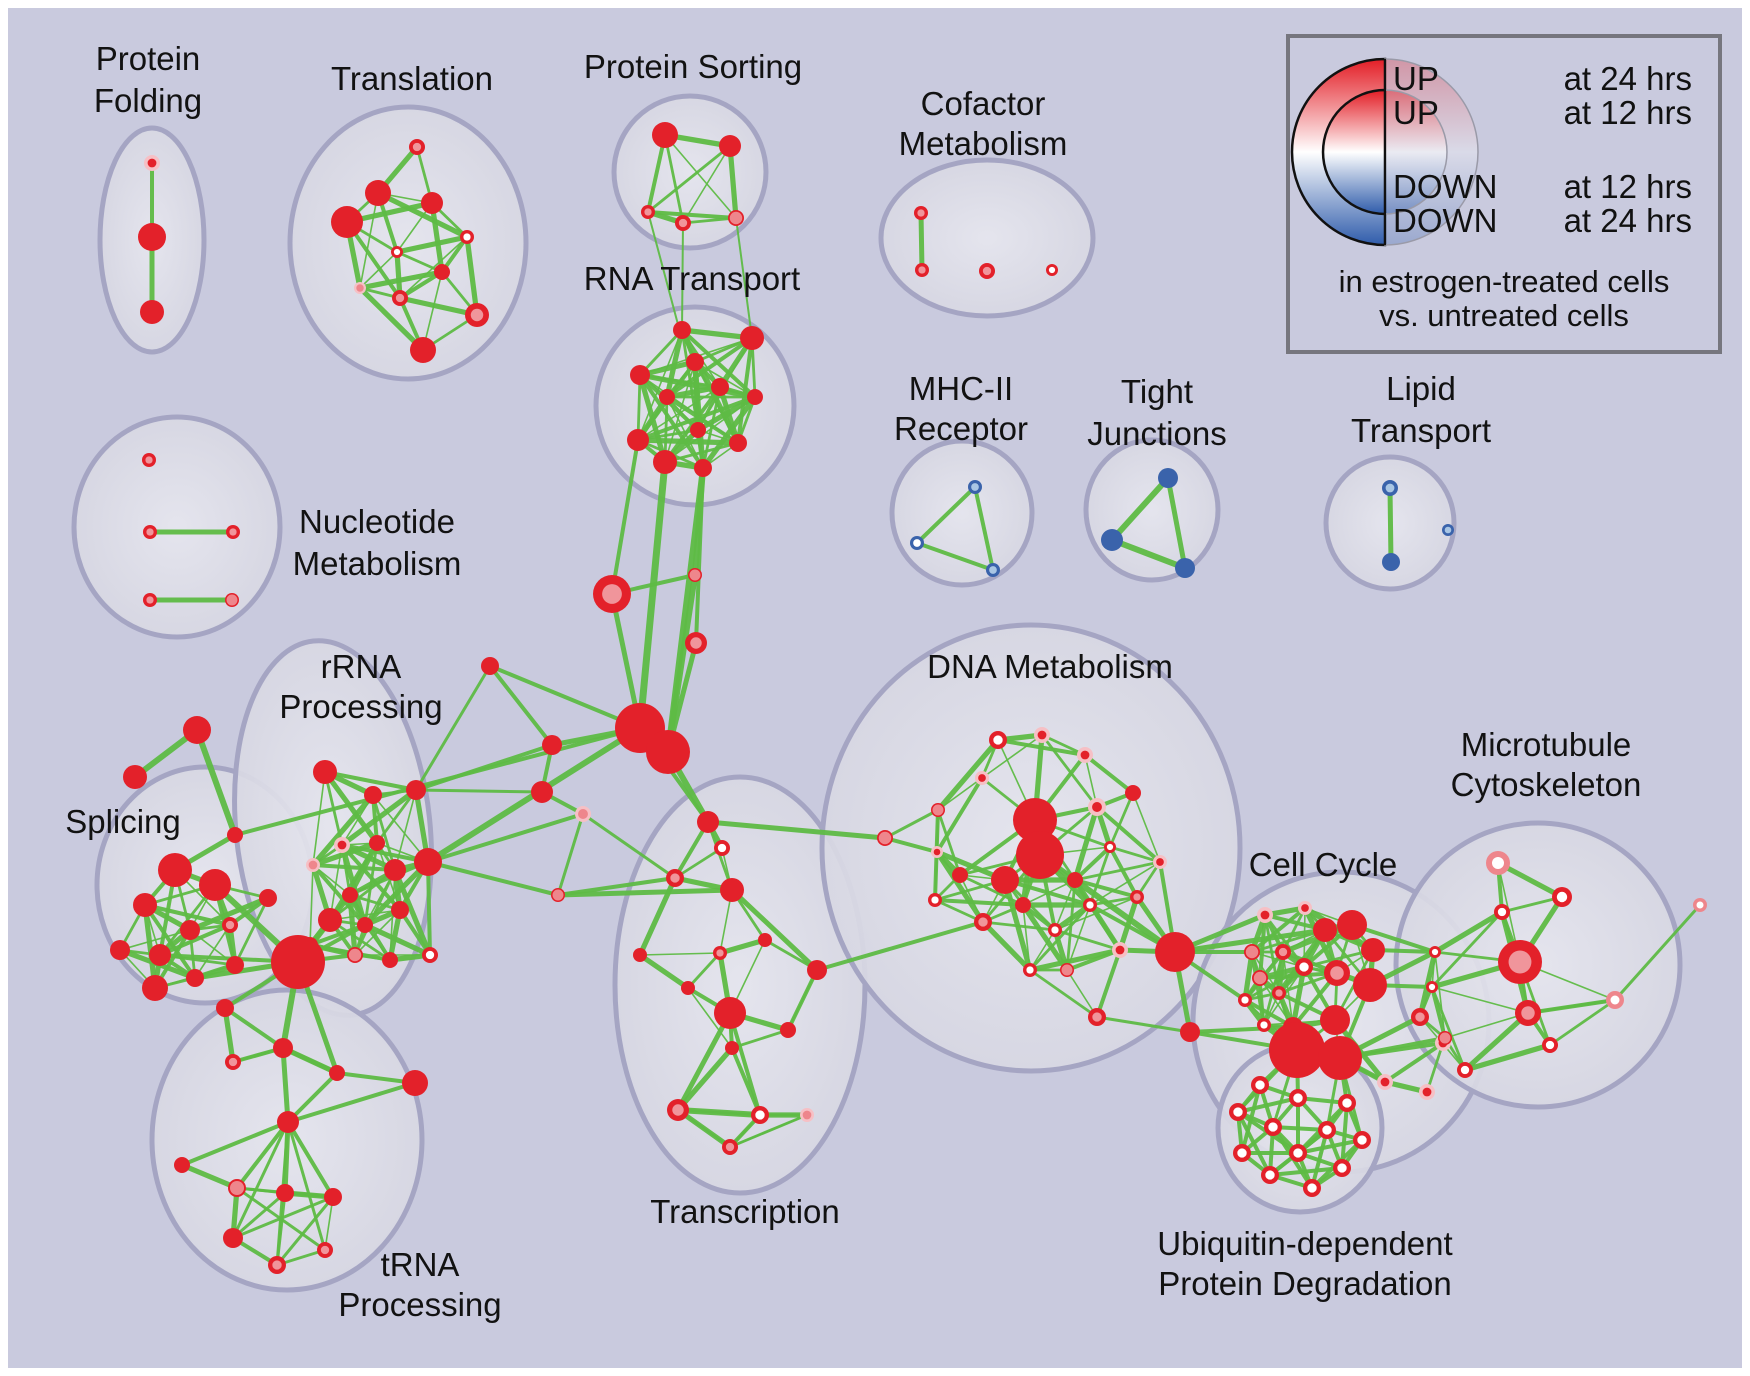 The image size is (1750, 1376). What do you see at coordinates (342, 845) in the screenshot?
I see `rrna-processing-node-core` at bounding box center [342, 845].